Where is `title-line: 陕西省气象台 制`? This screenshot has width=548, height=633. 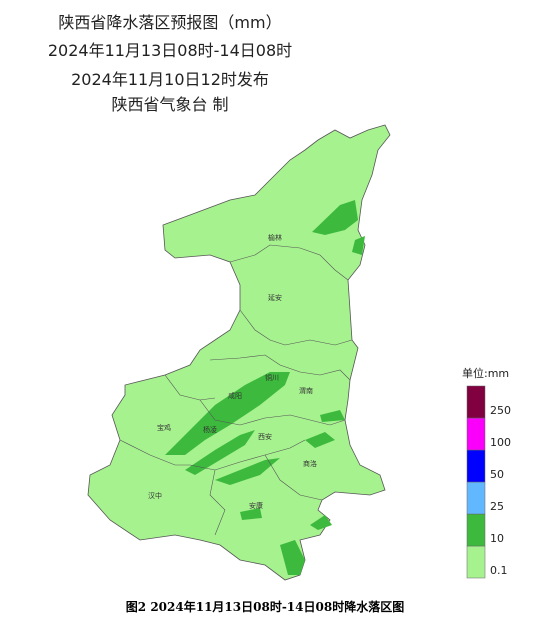 title-line: 陕西省气象台 制 is located at coordinates (169, 104).